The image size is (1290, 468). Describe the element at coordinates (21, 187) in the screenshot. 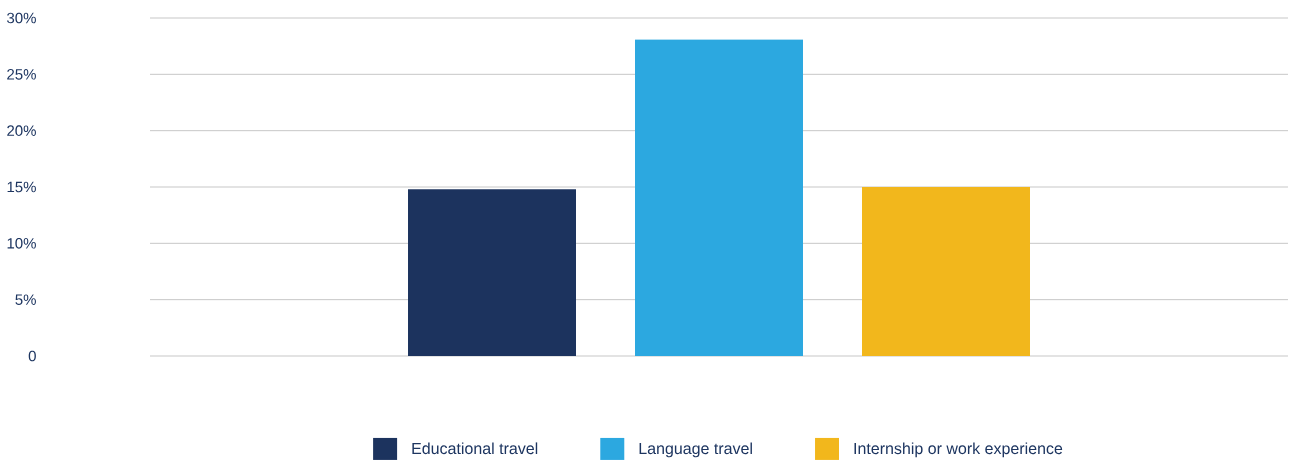

I see `y-tick-label: 15%` at that location.